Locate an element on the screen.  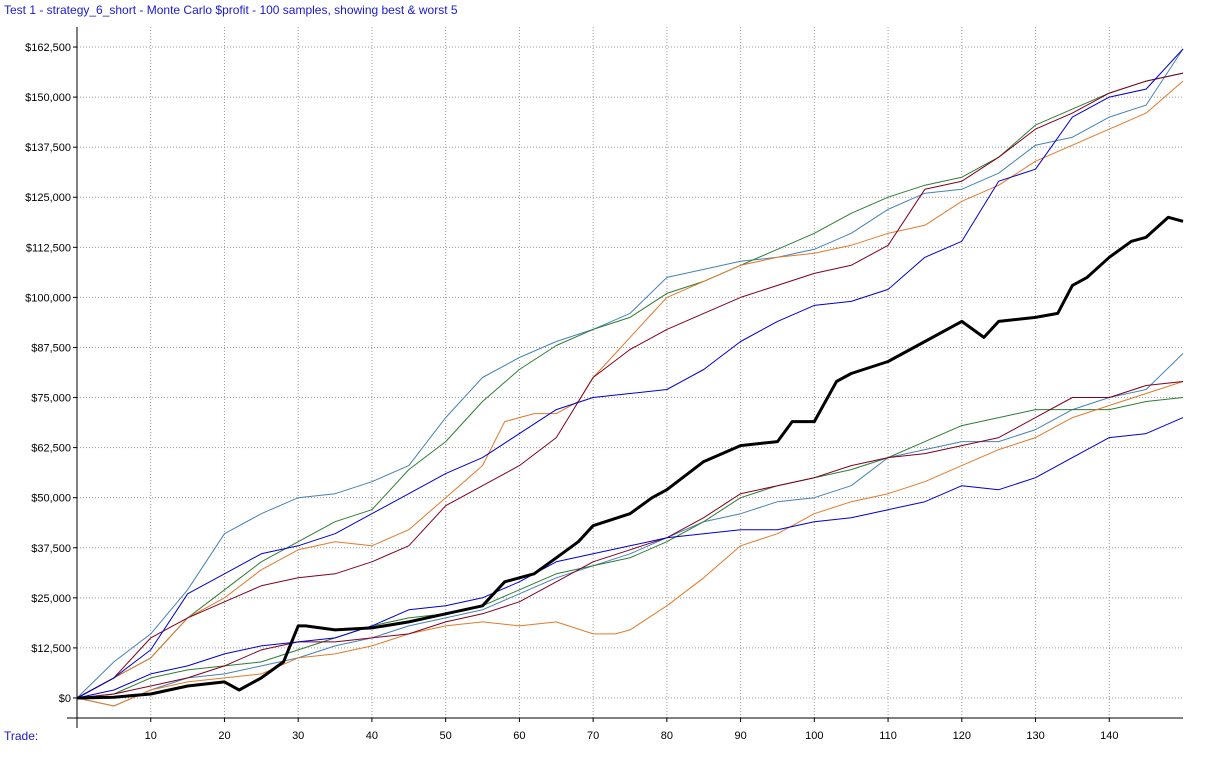
x-tick-label: 140 is located at coordinates (1109, 736).